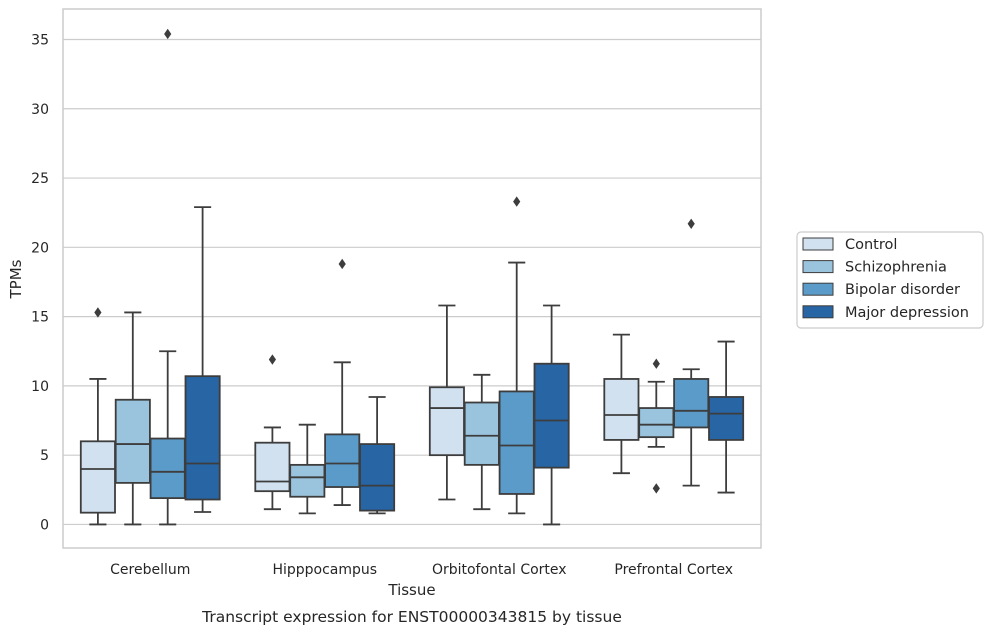  Describe the element at coordinates (896, 268) in the screenshot. I see `legend-label: Schizophrenia` at that location.